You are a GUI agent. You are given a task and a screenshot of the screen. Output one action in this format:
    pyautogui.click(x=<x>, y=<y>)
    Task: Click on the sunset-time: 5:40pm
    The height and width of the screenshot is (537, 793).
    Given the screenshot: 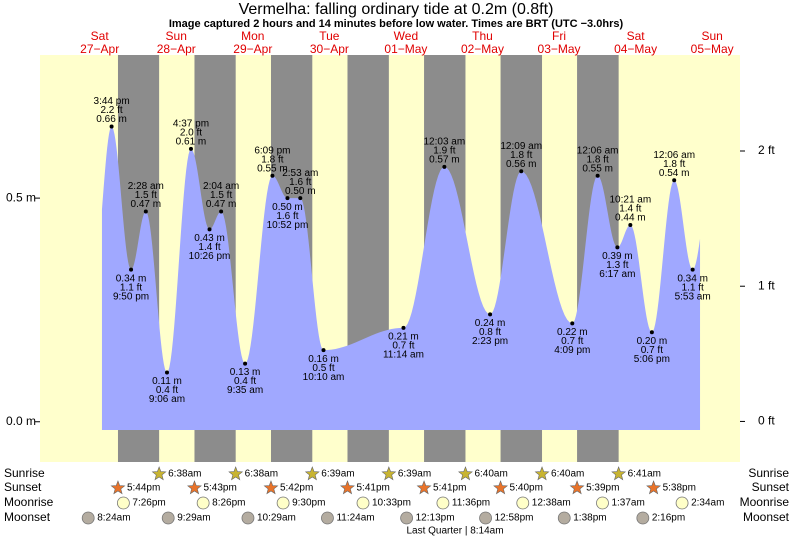 What is the action you would take?
    pyautogui.click(x=526, y=488)
    